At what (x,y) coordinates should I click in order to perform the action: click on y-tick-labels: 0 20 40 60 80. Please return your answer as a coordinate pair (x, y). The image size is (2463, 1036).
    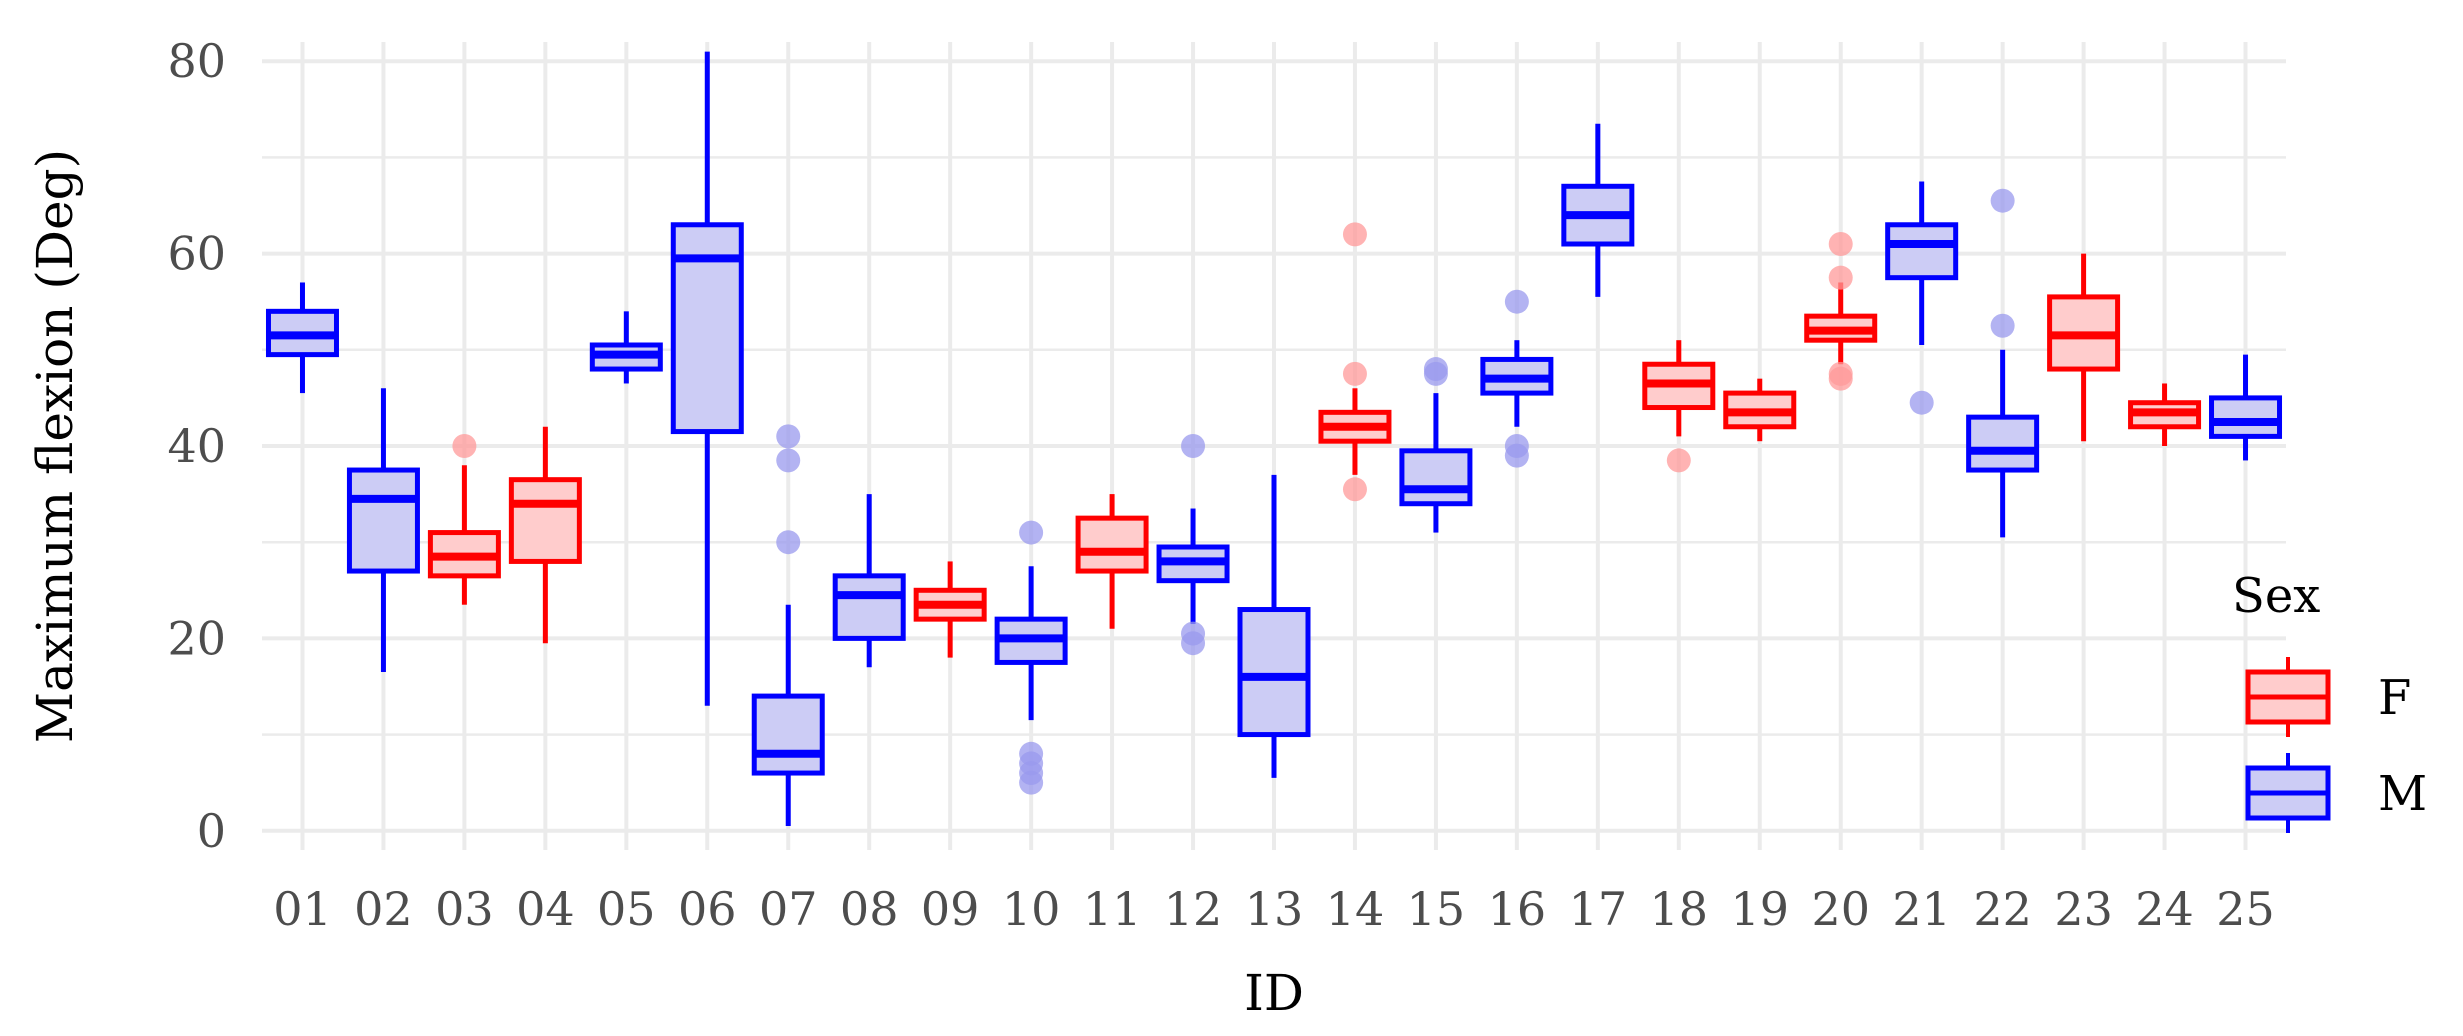
    Looking at the image, I should click on (196, 446).